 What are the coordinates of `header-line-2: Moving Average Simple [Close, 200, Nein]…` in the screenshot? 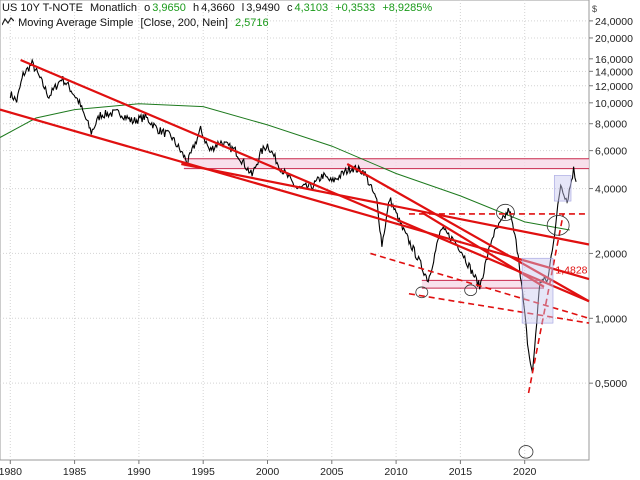 It's located at (137, 23).